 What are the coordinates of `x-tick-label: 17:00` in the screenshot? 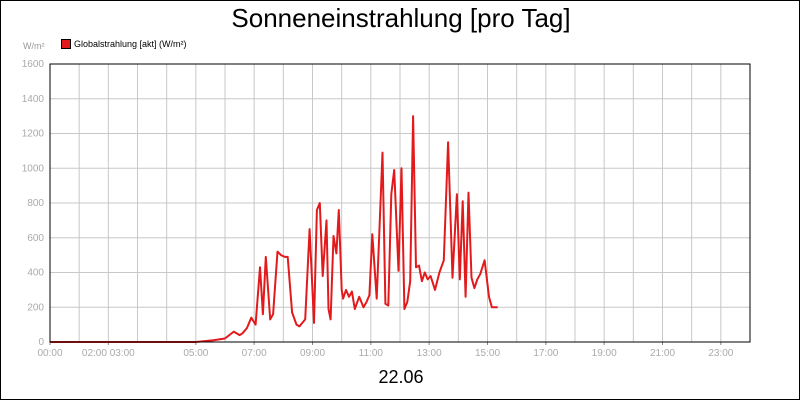 It's located at (545, 353).